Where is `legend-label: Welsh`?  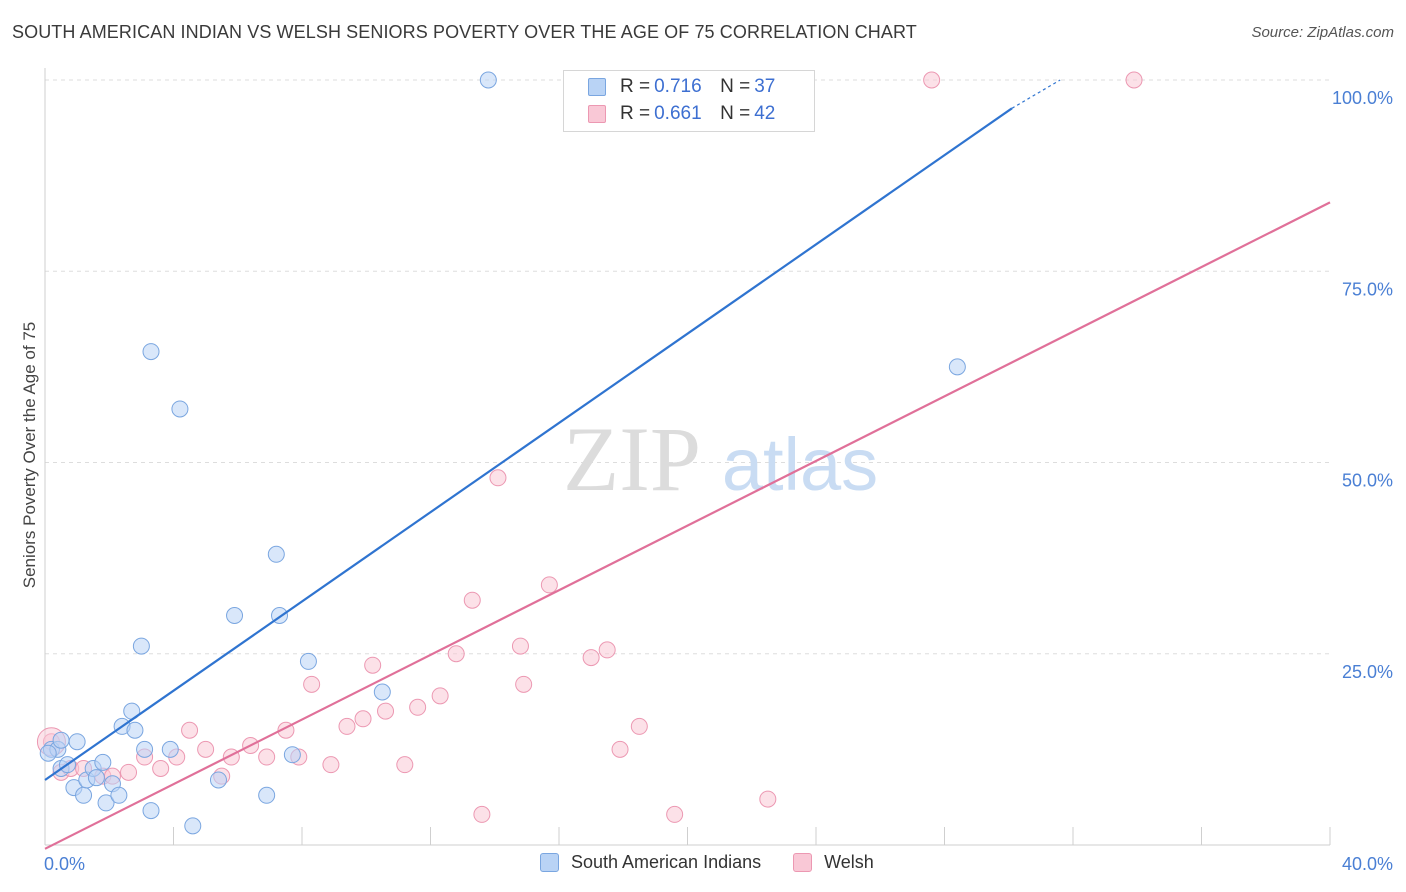 legend-label: Welsh is located at coordinates (849, 862).